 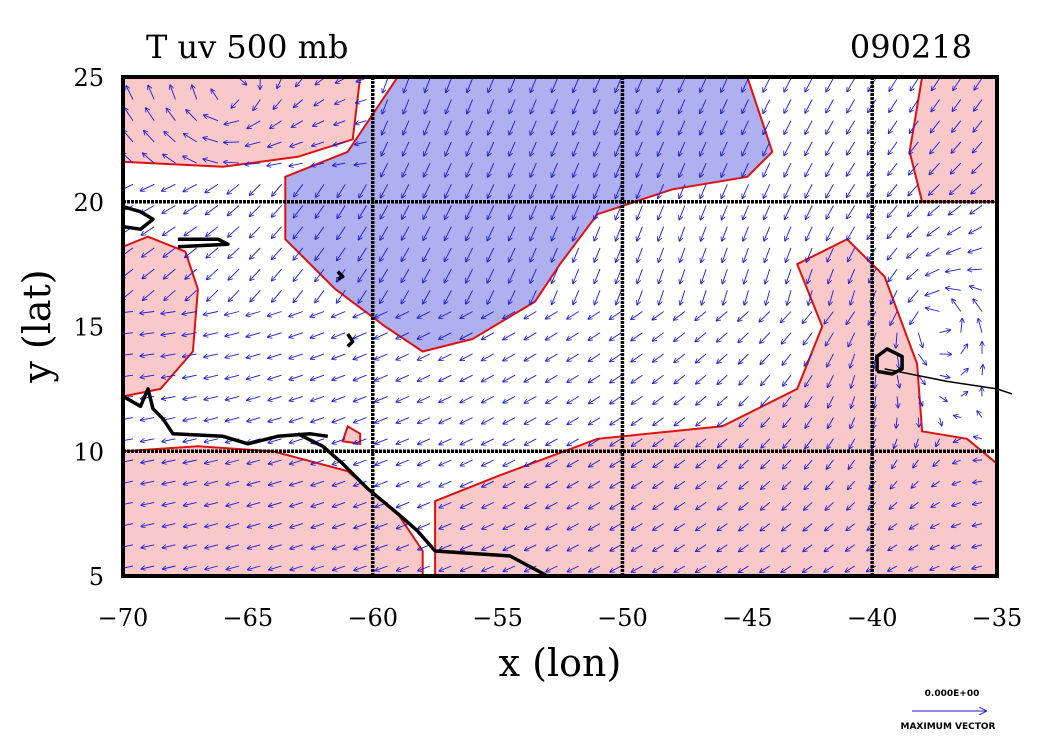 What do you see at coordinates (948, 381) in the screenshot?
I see `track-line-path` at bounding box center [948, 381].